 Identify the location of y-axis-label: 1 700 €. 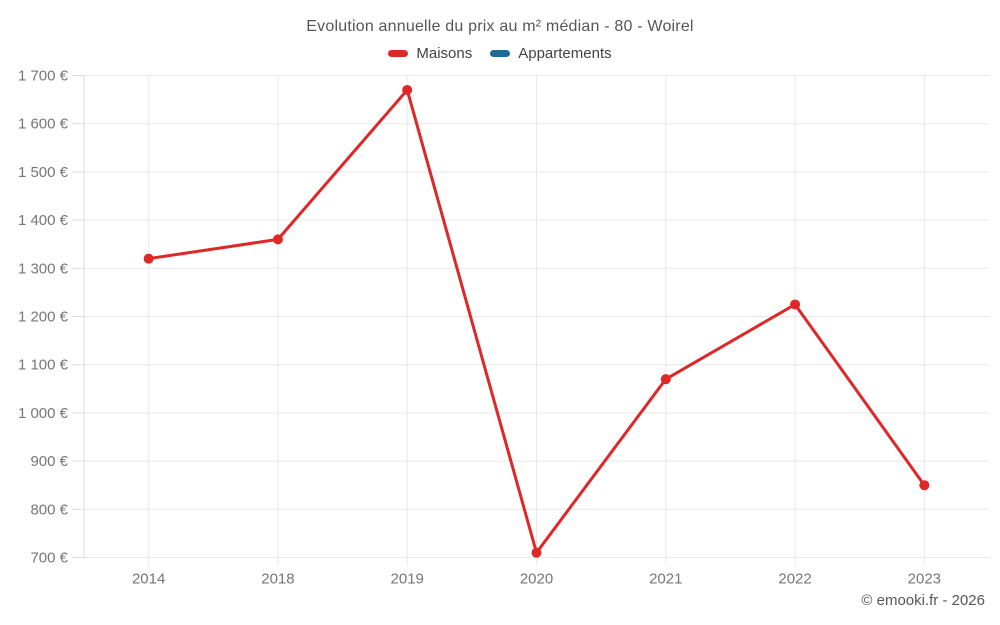
(43, 76).